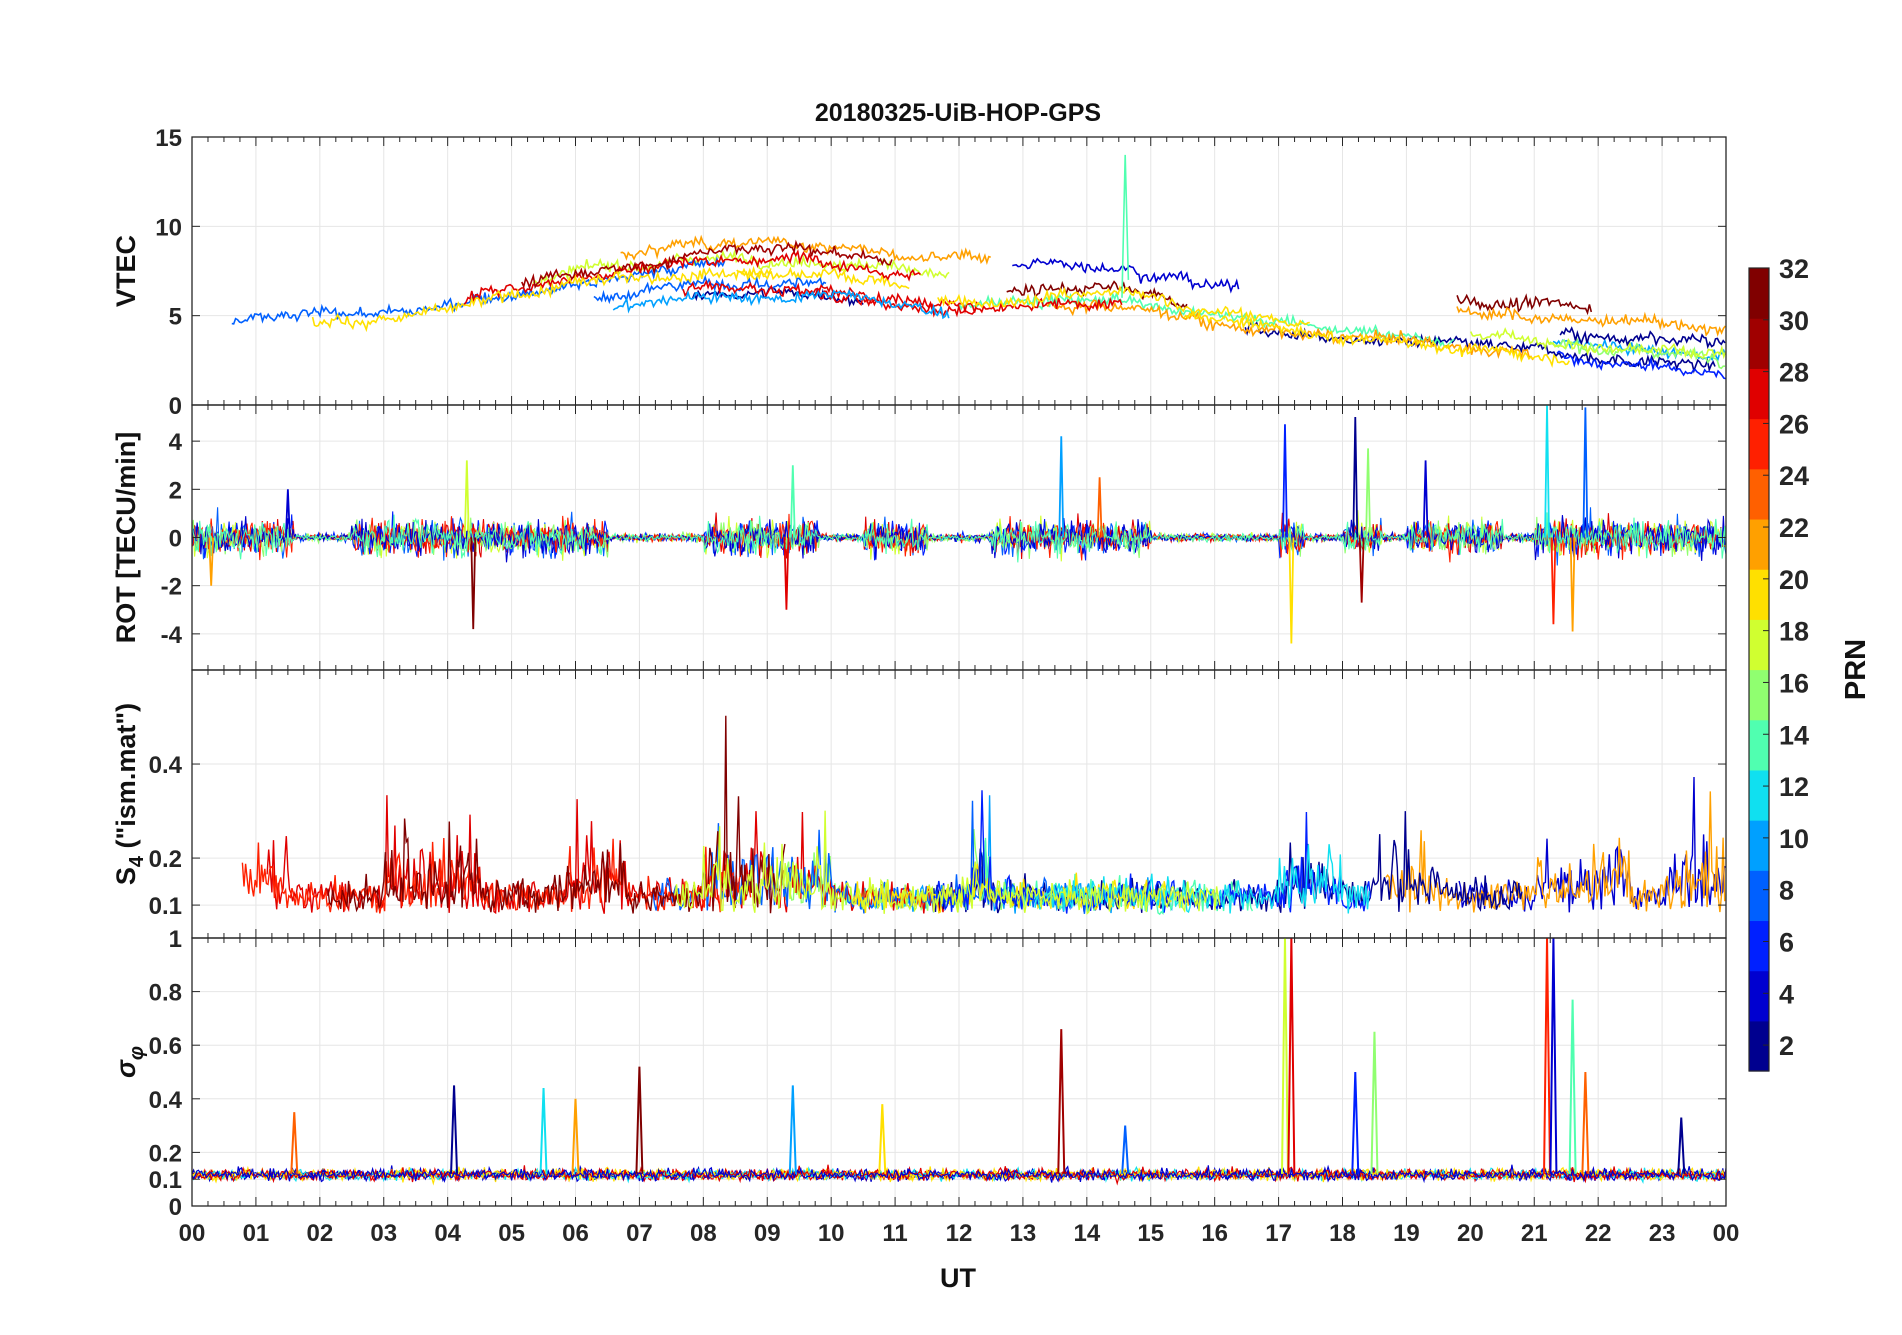  What do you see at coordinates (575, 1233) in the screenshot?
I see `x-tick-label: 06` at bounding box center [575, 1233].